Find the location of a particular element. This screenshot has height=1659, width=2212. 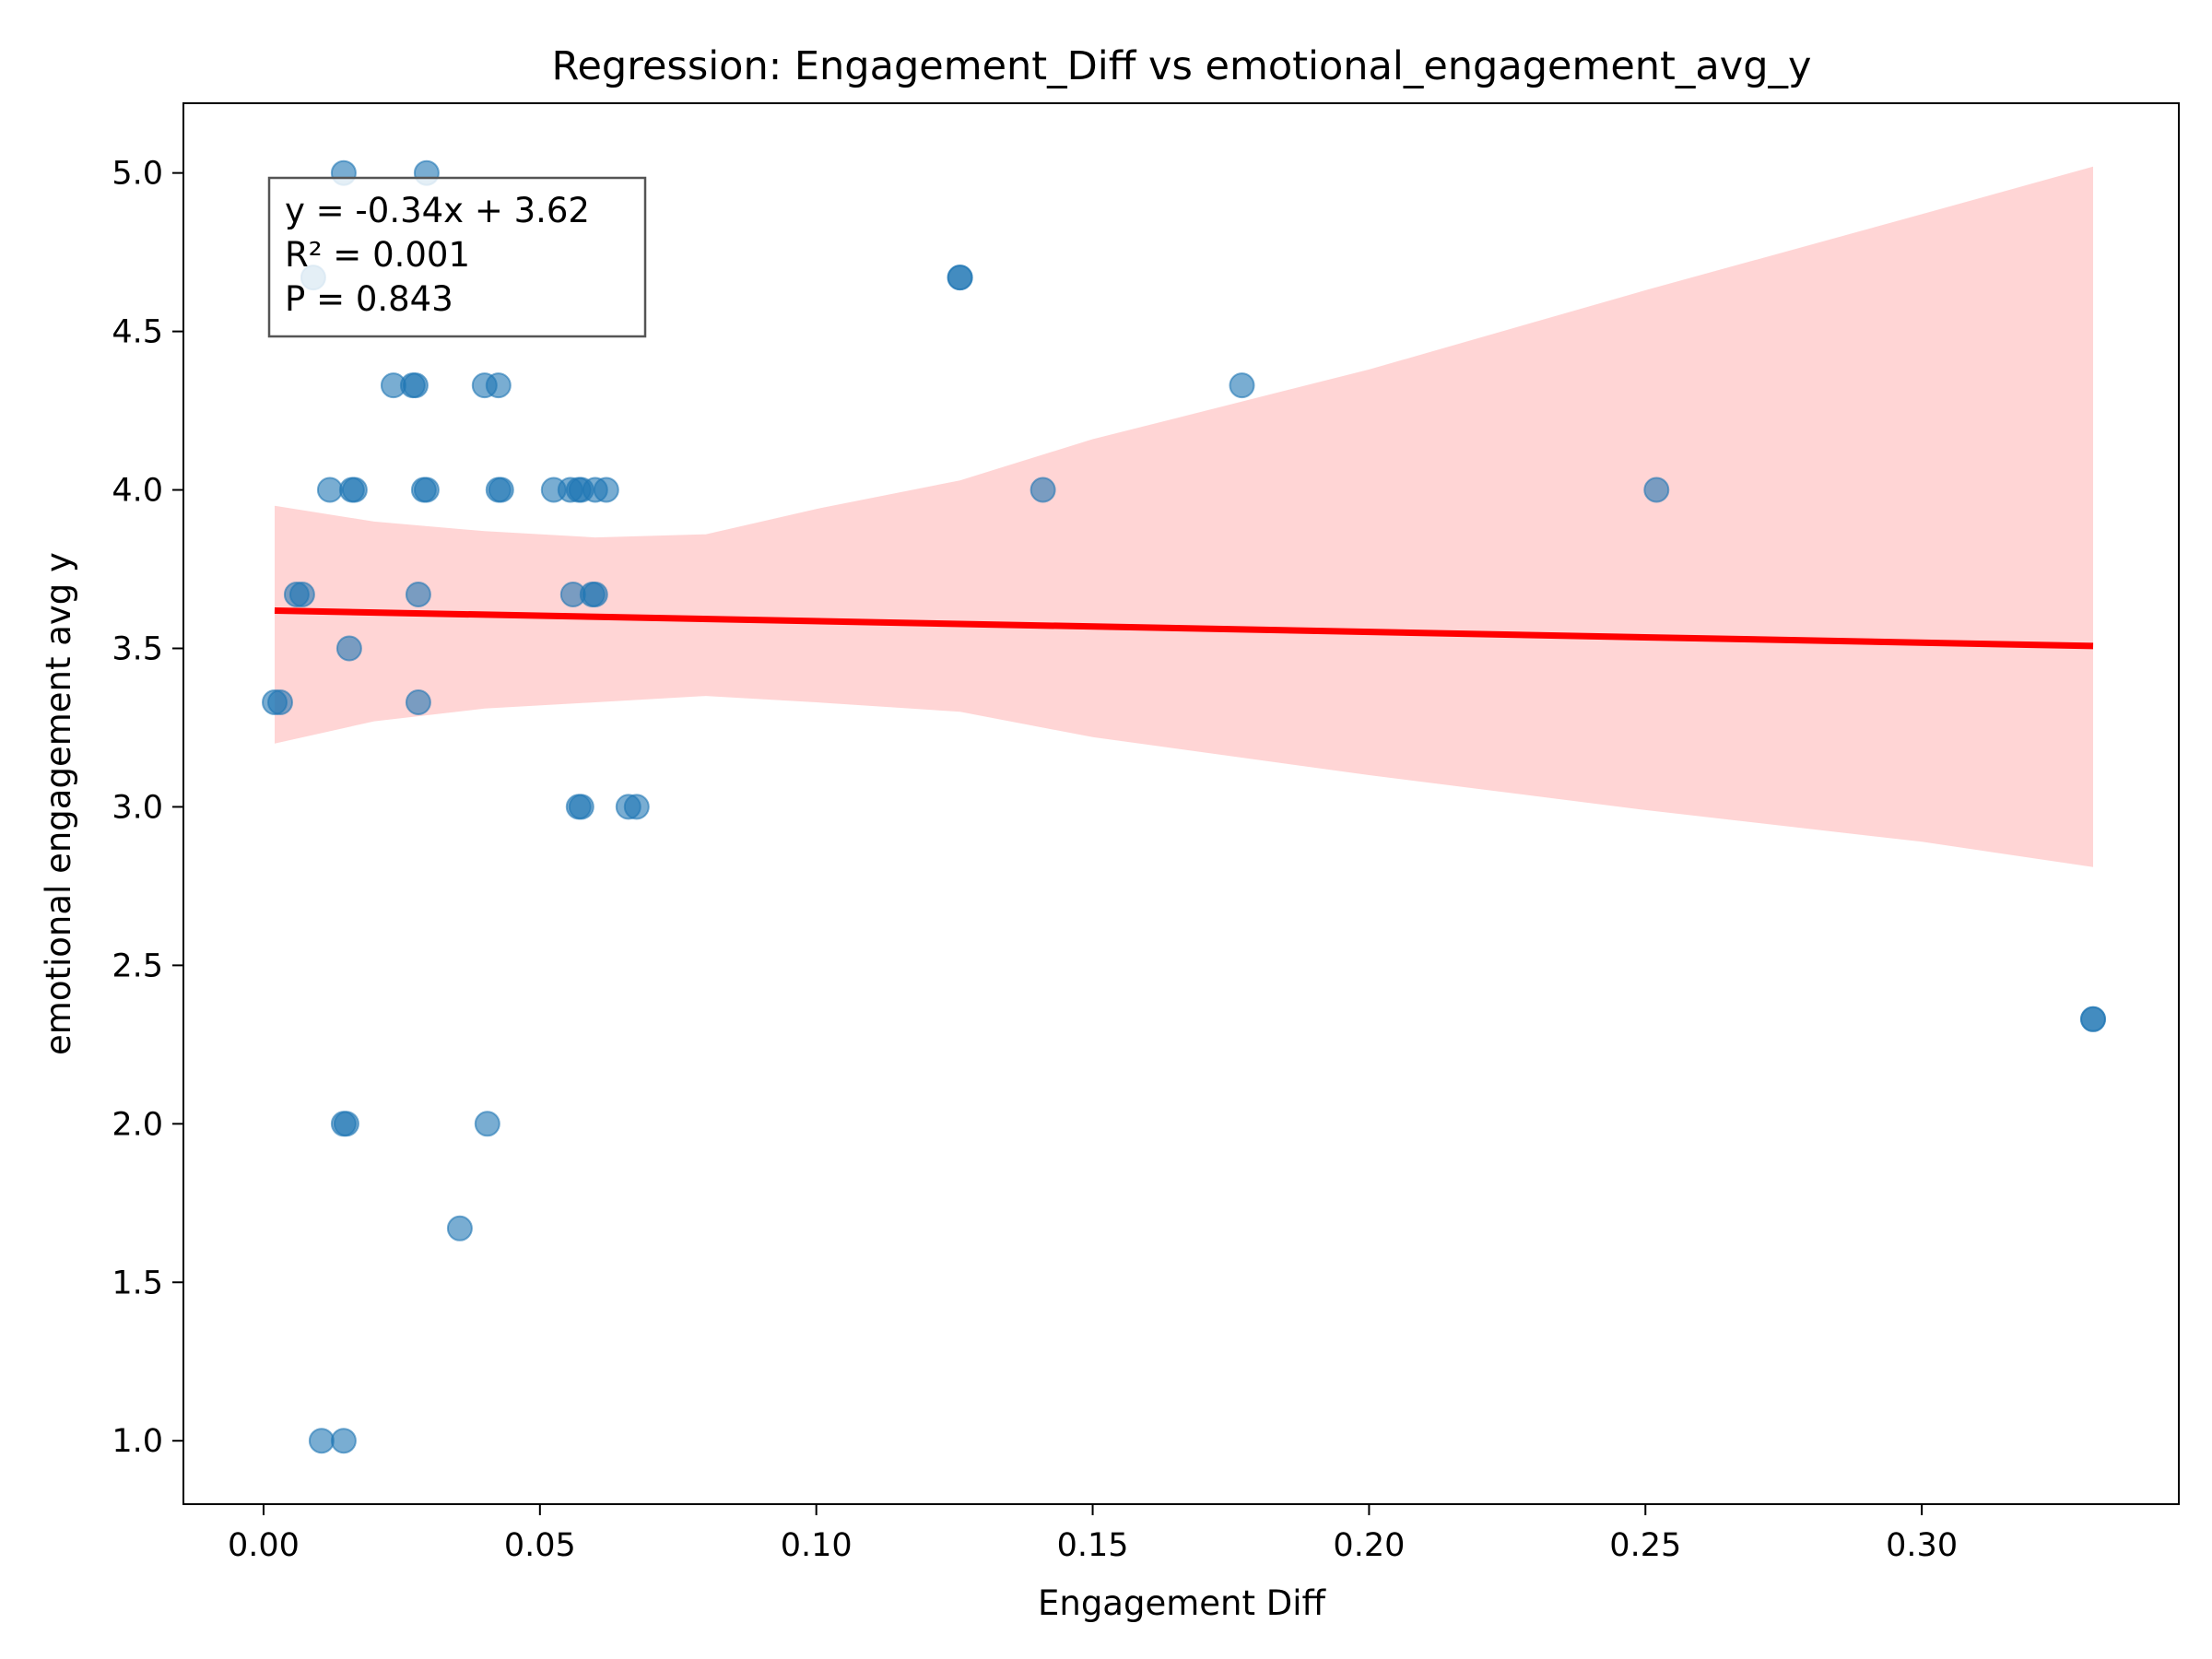

regression-line-layer is located at coordinates (1184, 628).